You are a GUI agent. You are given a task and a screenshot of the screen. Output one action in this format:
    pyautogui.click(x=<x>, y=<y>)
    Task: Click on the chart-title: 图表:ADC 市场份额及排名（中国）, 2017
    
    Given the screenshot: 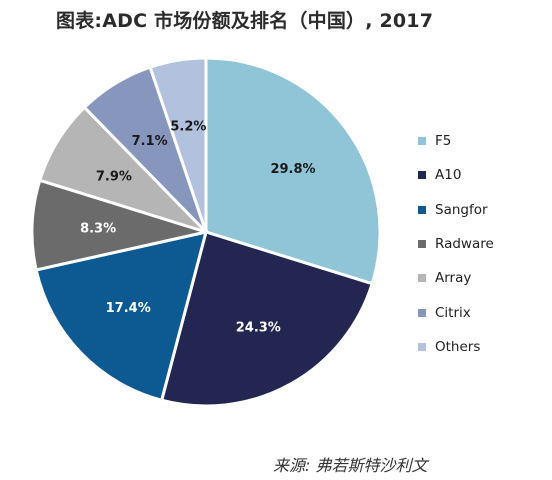 What is the action you would take?
    pyautogui.click(x=245, y=21)
    